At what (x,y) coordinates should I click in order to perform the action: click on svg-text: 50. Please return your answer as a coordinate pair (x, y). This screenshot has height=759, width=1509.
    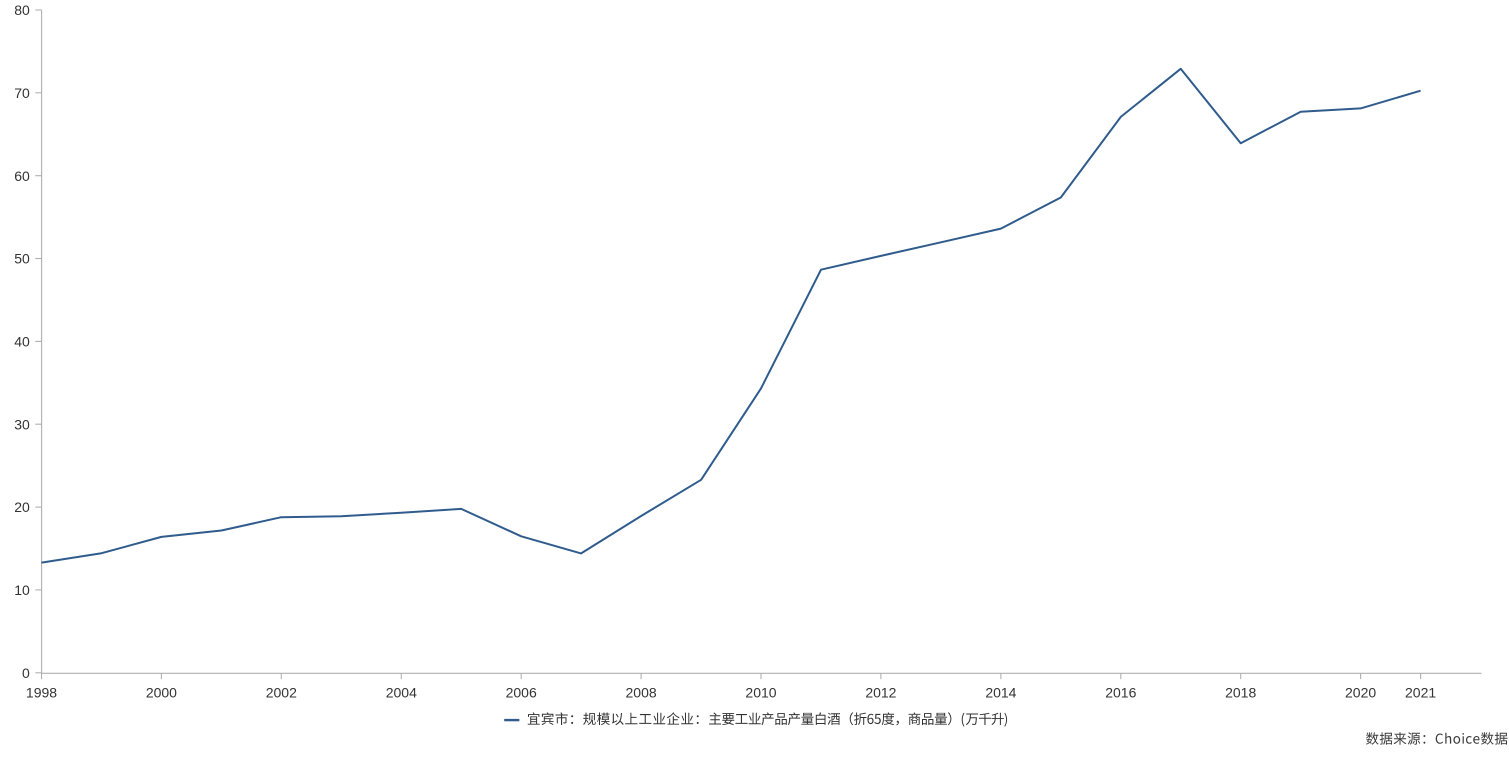
    Looking at the image, I should click on (22, 259).